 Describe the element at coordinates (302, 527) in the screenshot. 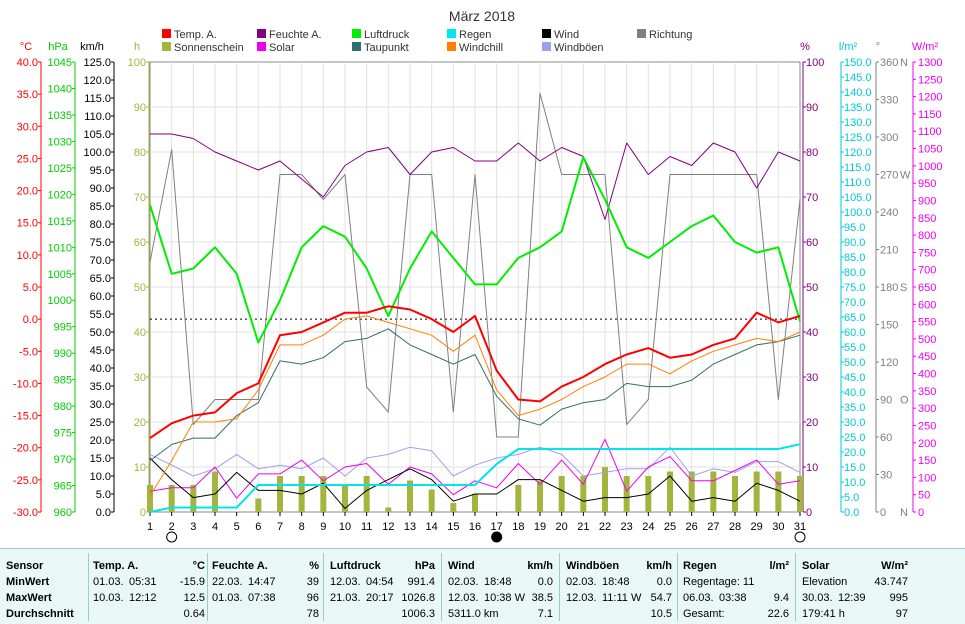

I see `x-tick-label: 8` at that location.